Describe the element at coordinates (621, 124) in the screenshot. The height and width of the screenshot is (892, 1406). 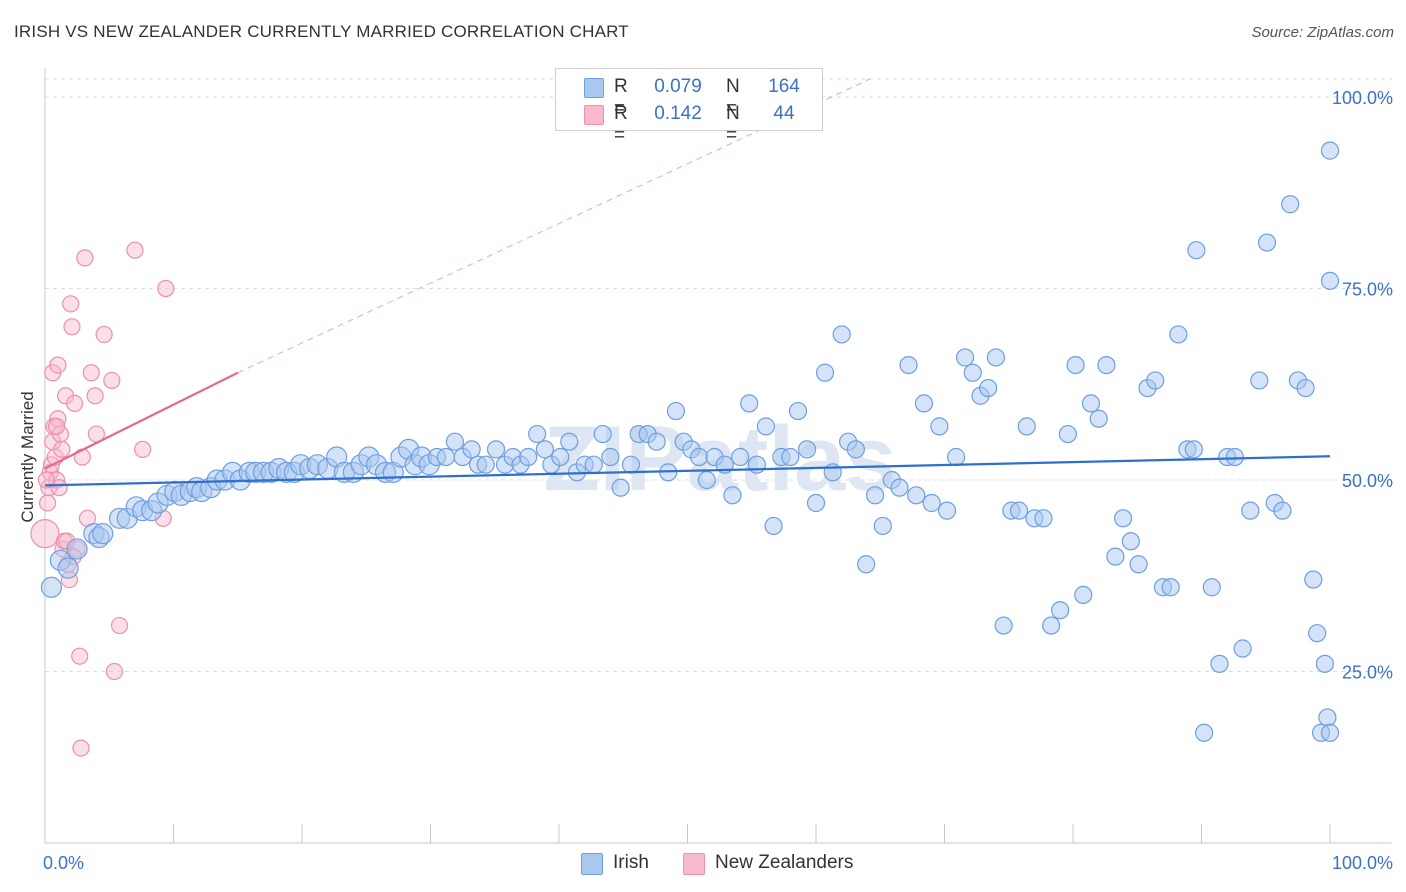
I see `nz-r-label: R =` at that location.